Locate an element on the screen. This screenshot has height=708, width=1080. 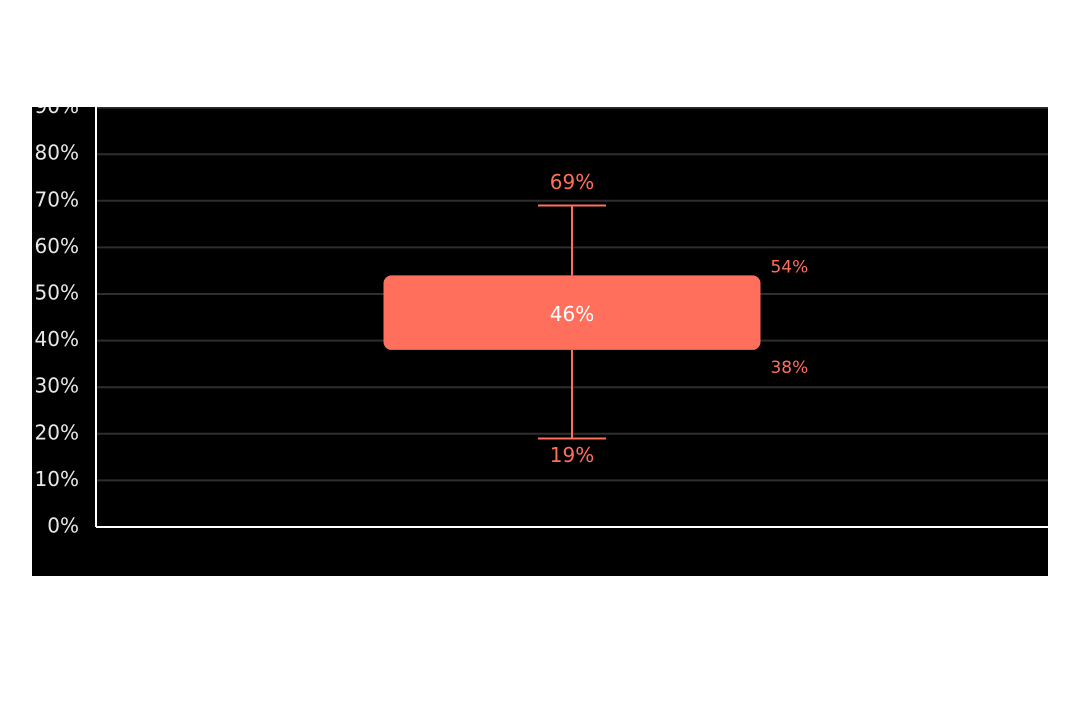
y-tick-label: 10% is located at coordinates (57, 479).